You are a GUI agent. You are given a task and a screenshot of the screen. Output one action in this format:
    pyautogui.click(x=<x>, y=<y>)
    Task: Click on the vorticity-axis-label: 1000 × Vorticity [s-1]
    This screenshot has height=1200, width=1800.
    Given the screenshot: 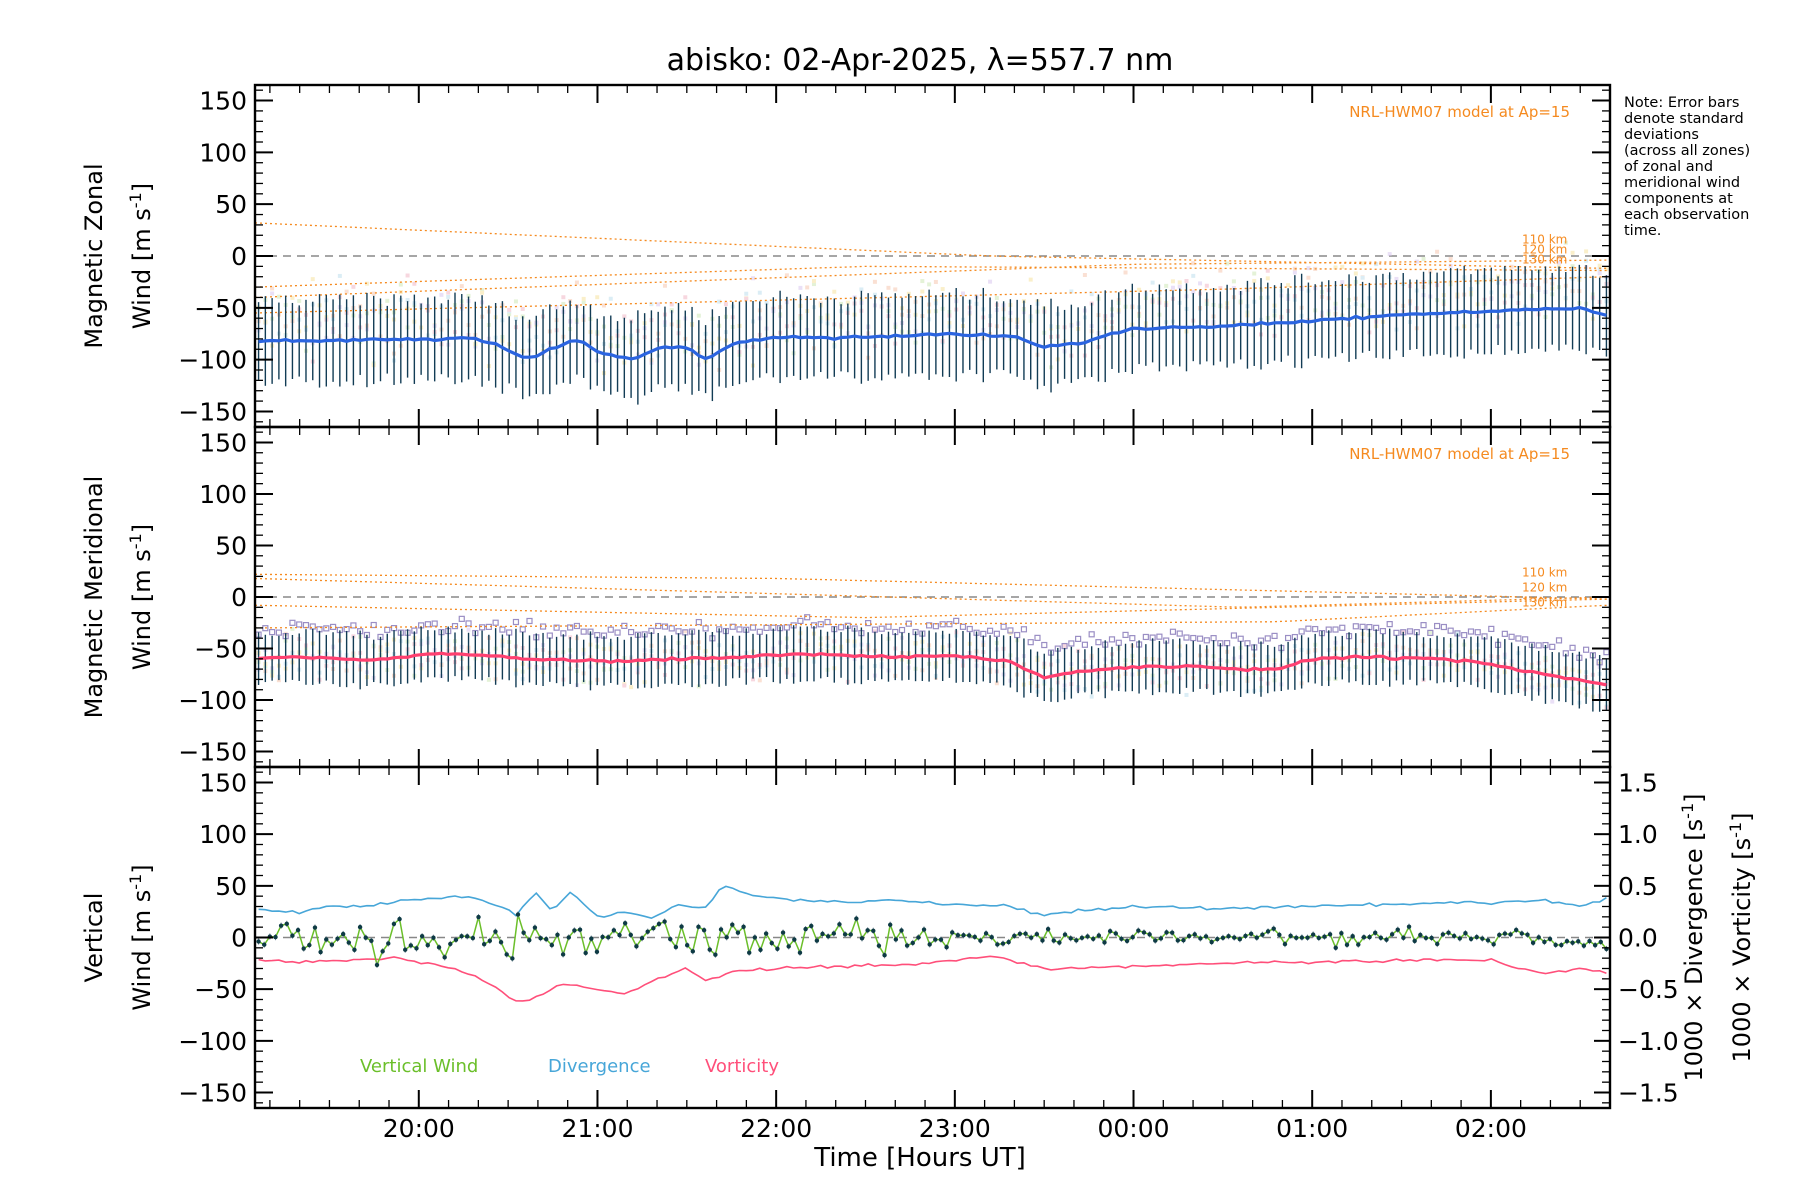 What is the action you would take?
    pyautogui.click(x=1741, y=938)
    